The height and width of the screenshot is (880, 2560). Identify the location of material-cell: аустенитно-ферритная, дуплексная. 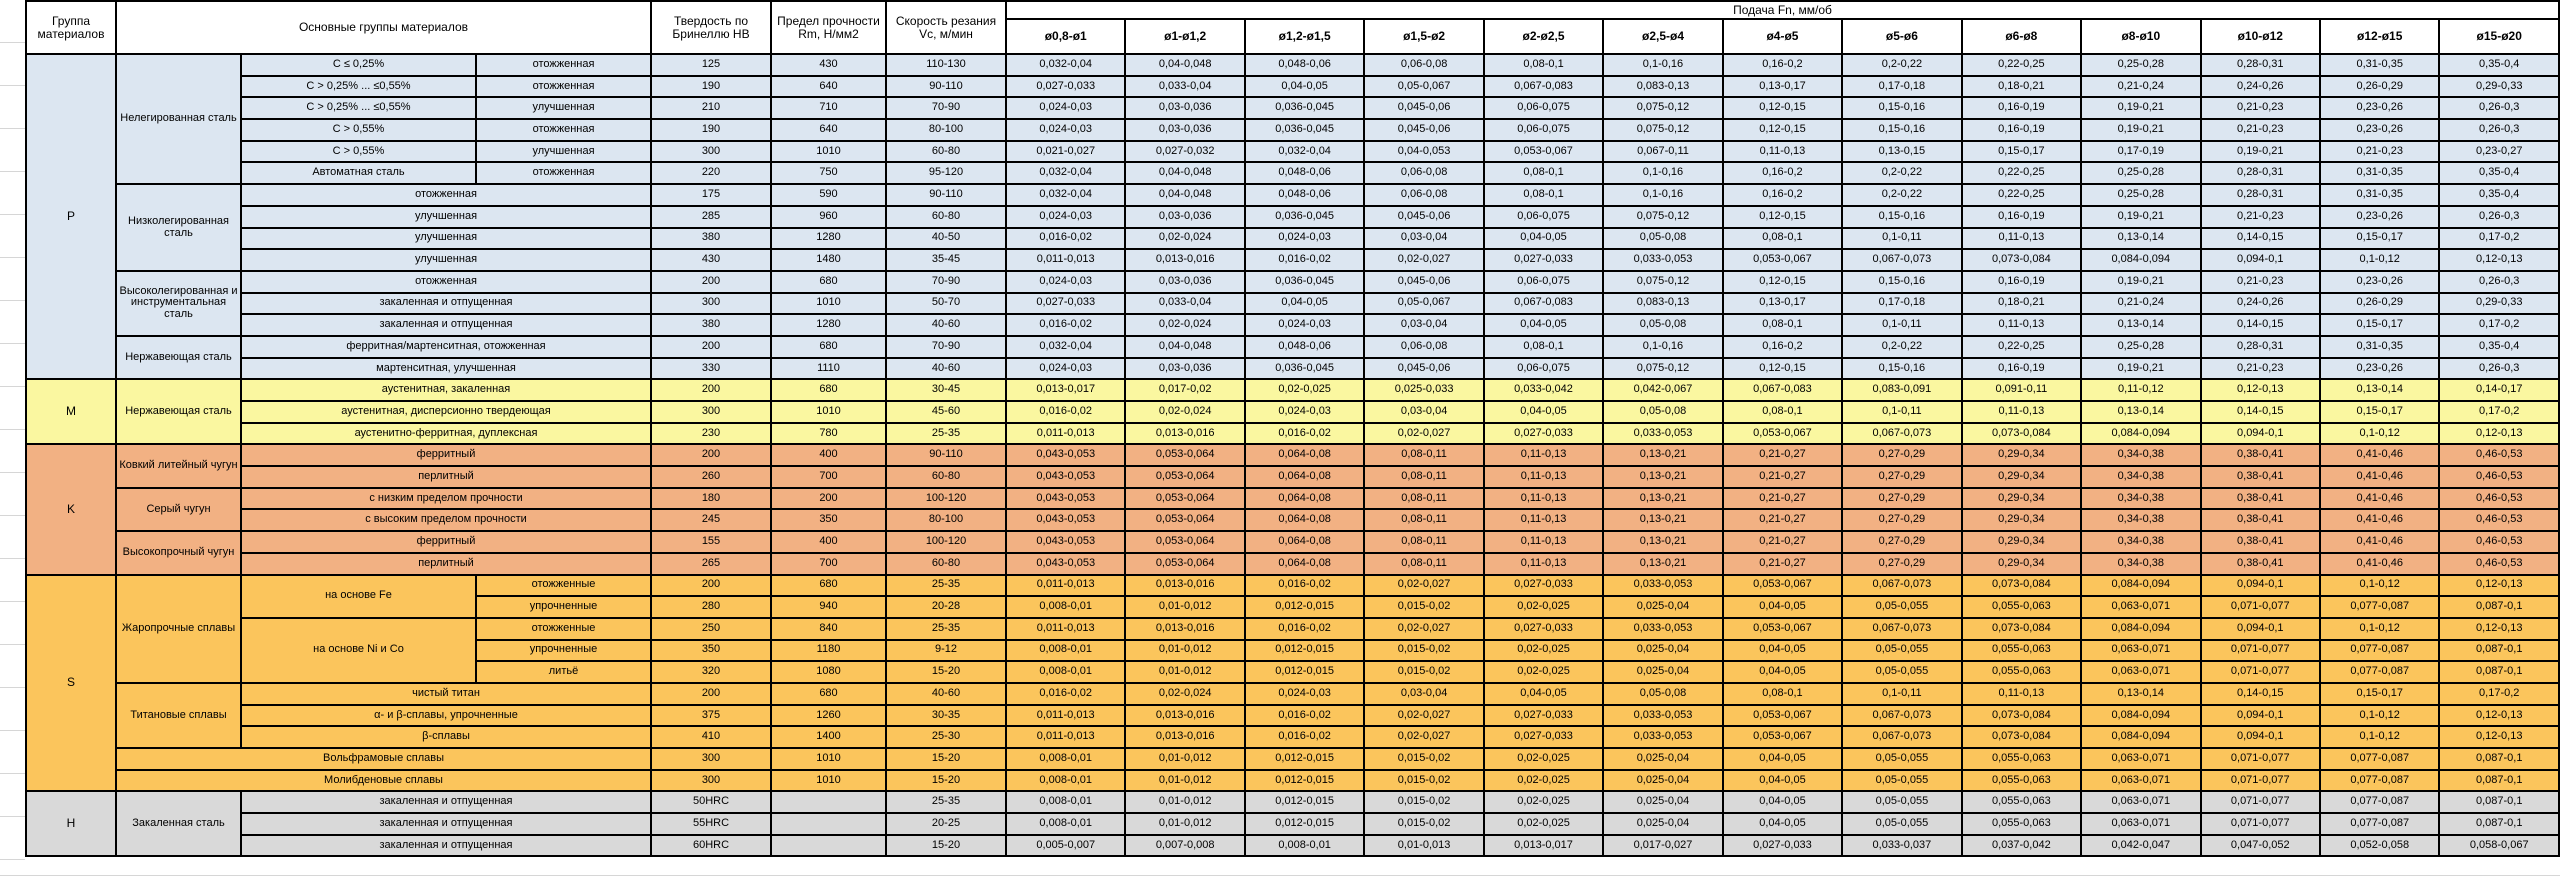
(446, 433).